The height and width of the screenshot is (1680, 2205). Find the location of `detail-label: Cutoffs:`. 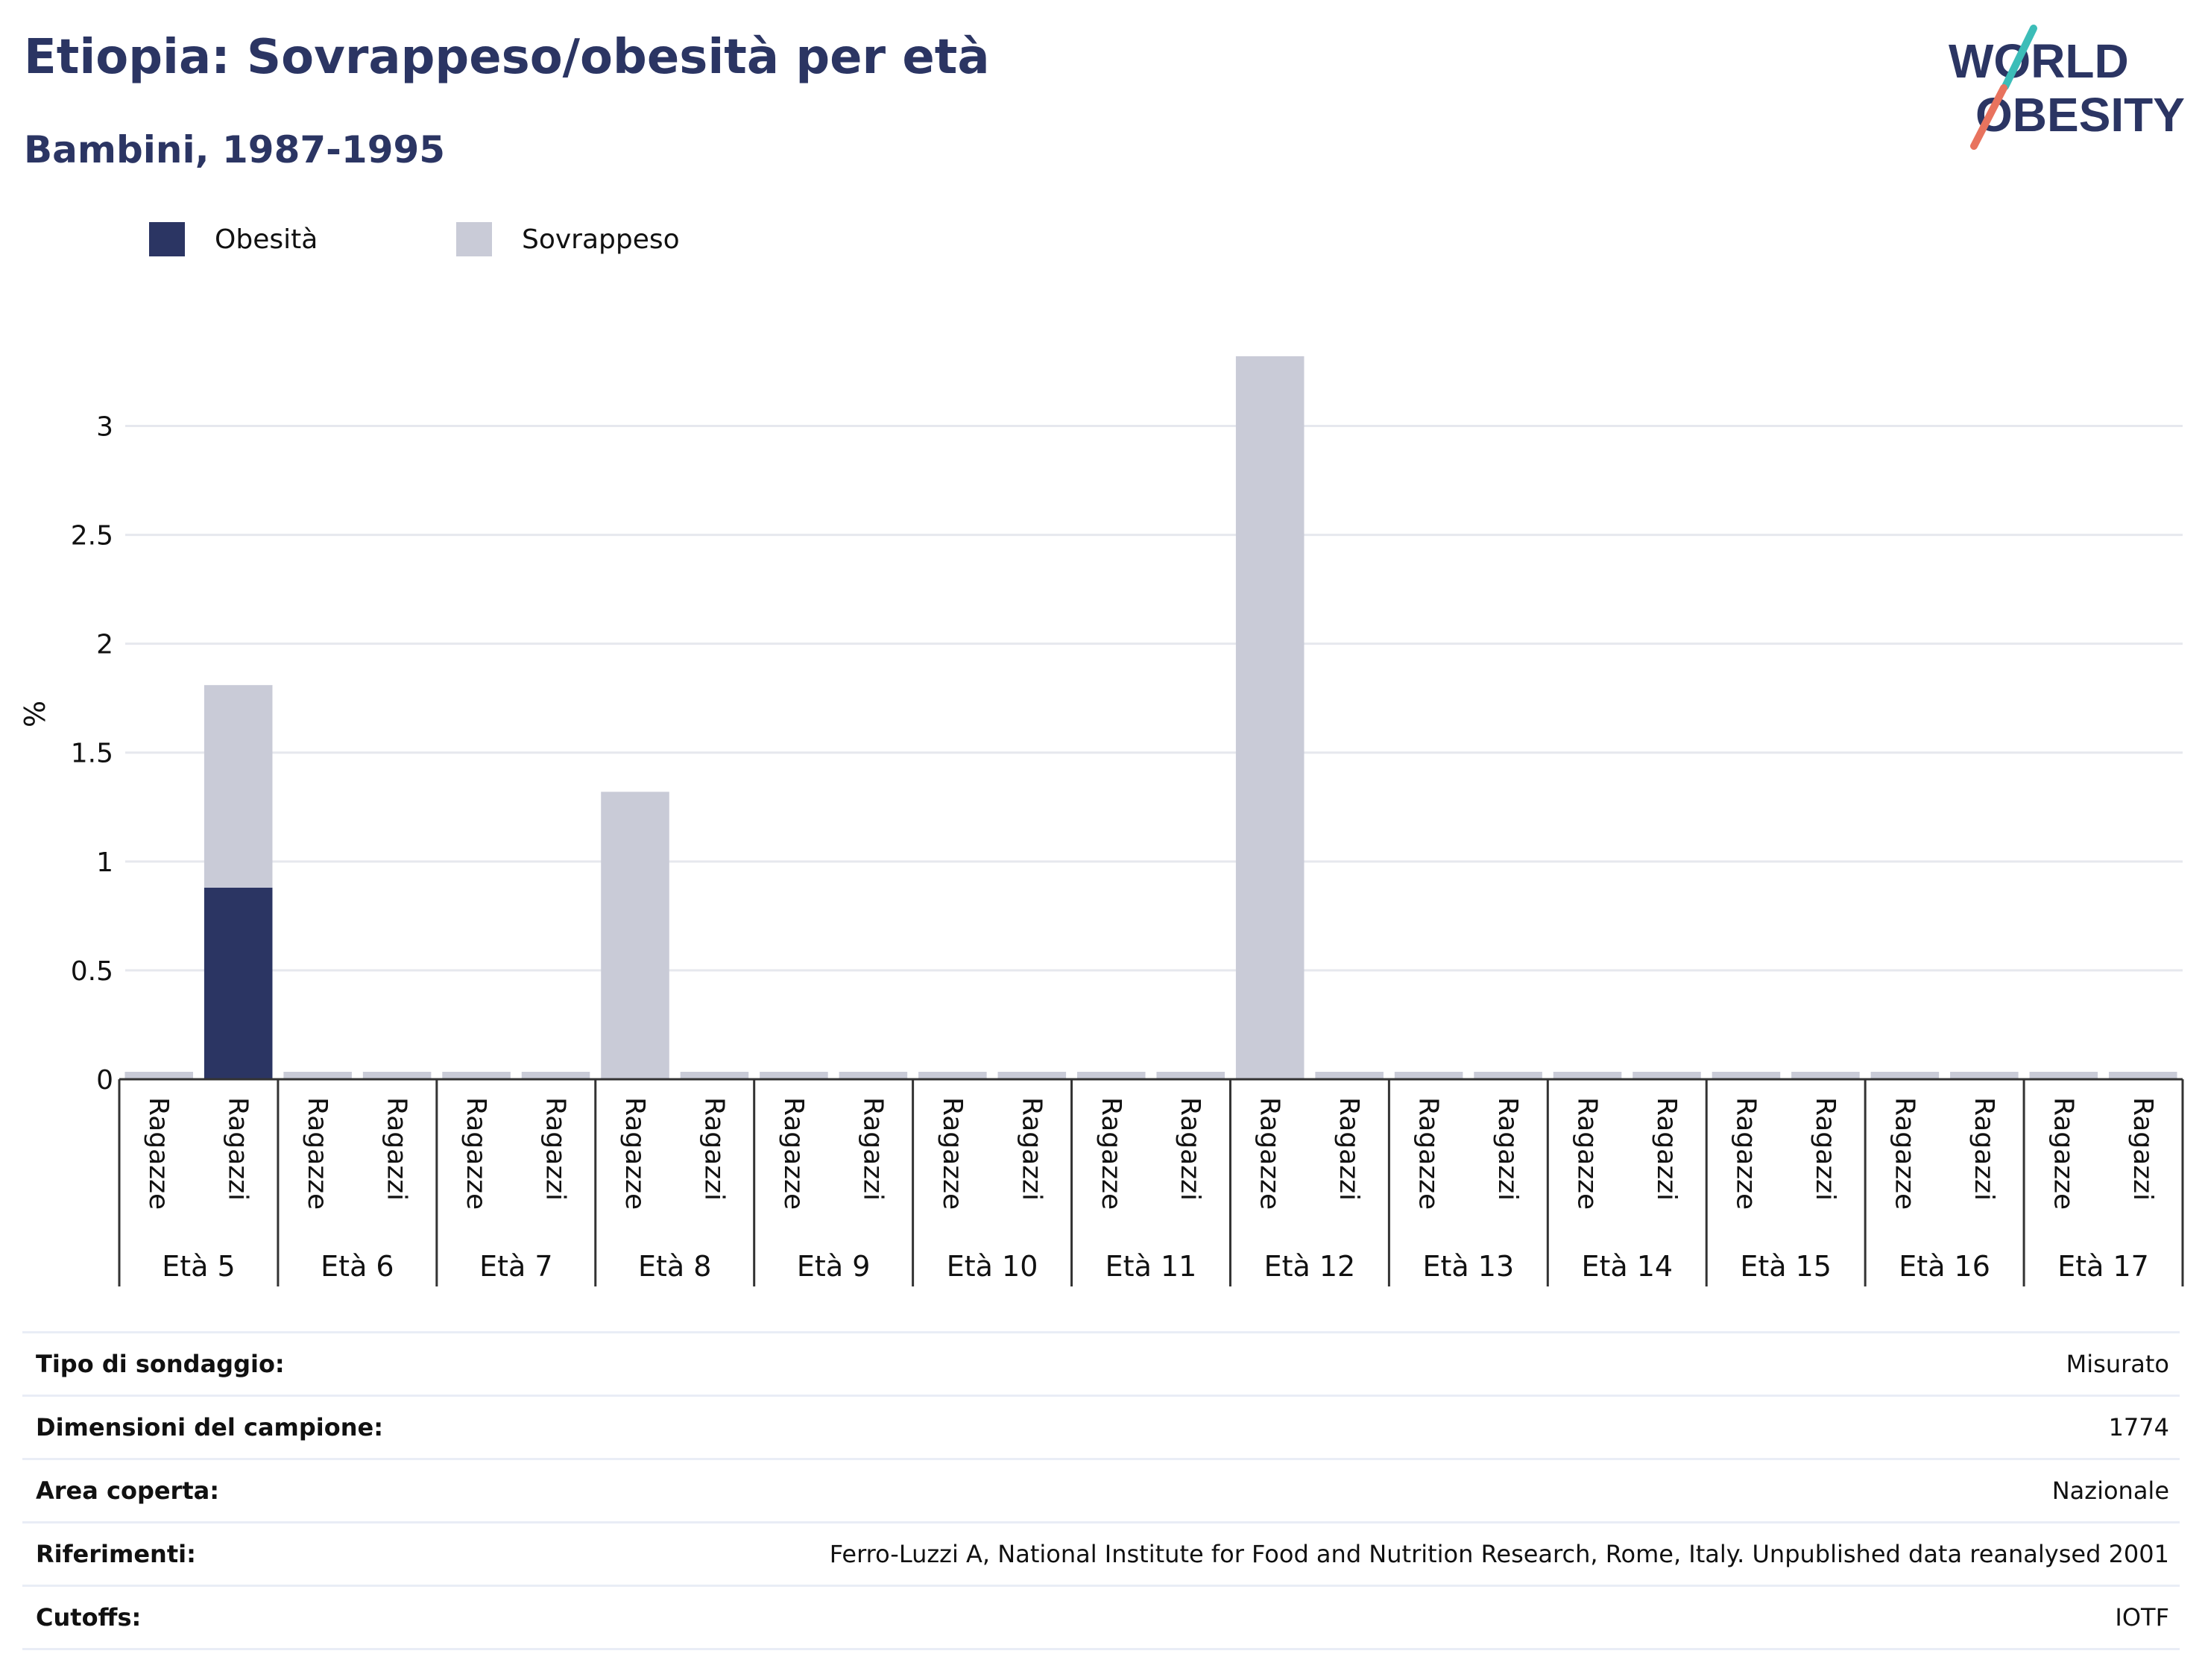

detail-label: Cutoffs: is located at coordinates (89, 1617).